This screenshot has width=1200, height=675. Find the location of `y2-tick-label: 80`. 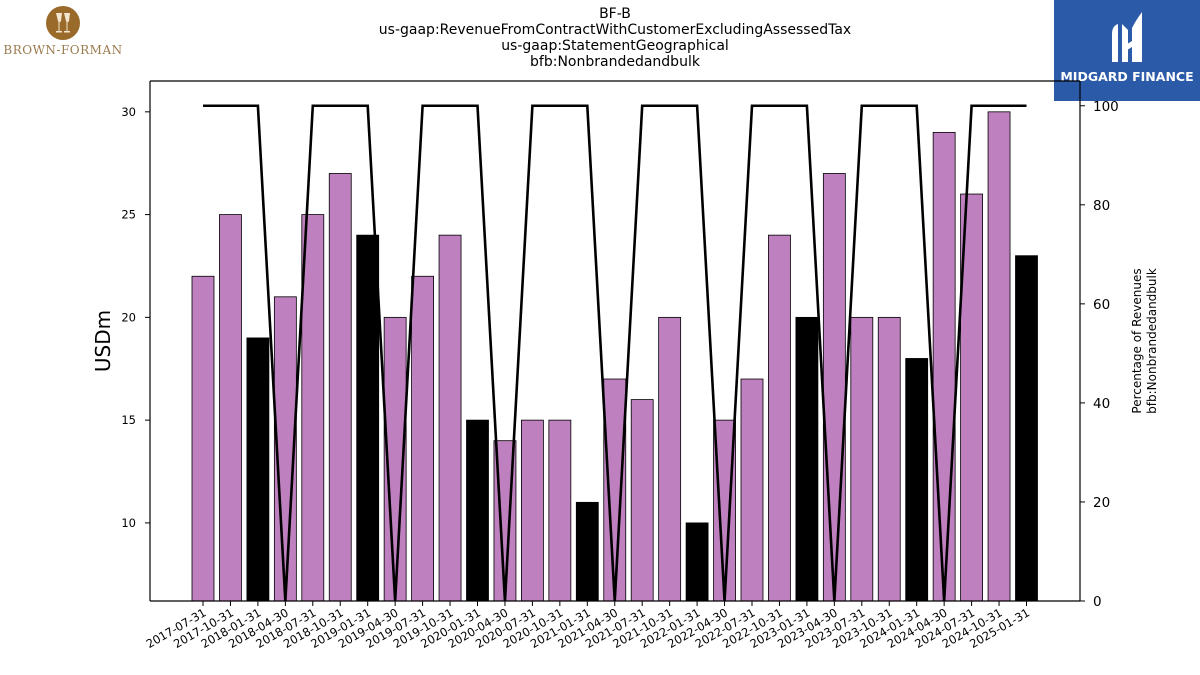

y2-tick-label: 80 is located at coordinates (1101, 206).